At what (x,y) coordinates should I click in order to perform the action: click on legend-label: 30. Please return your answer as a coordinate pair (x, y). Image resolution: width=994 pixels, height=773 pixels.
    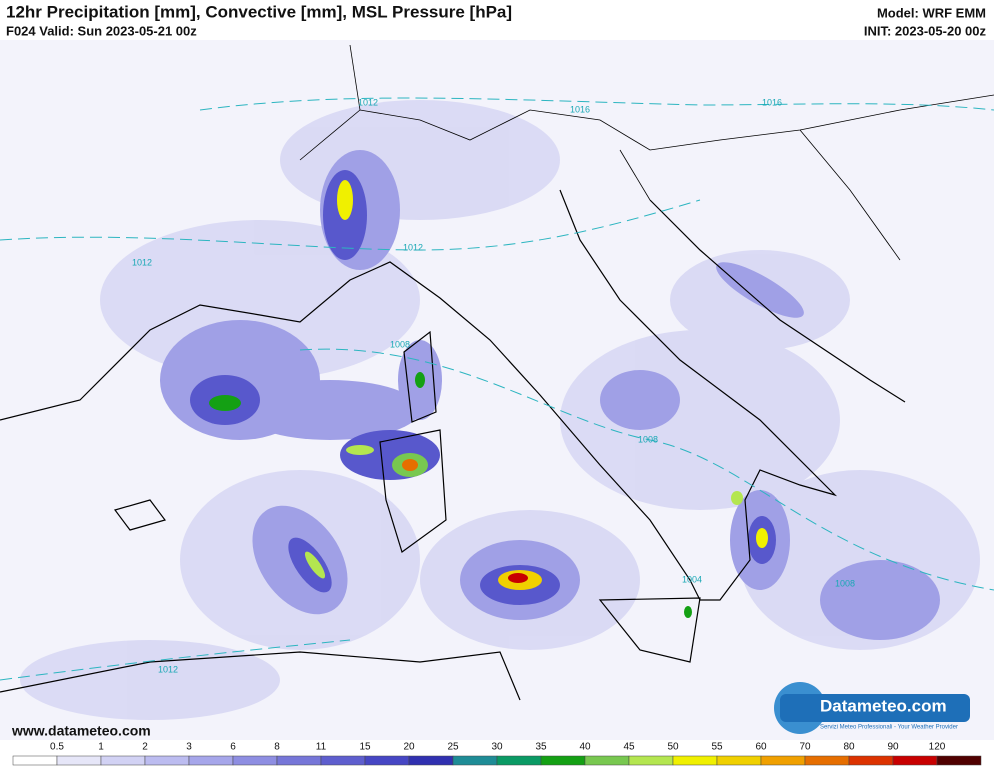
    Looking at the image, I should click on (497, 747).